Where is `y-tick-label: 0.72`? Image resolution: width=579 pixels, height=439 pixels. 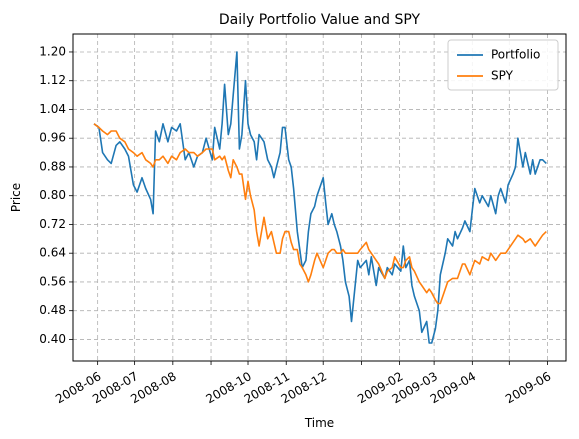 y-tick-label: 0.72 is located at coordinates (52, 224).